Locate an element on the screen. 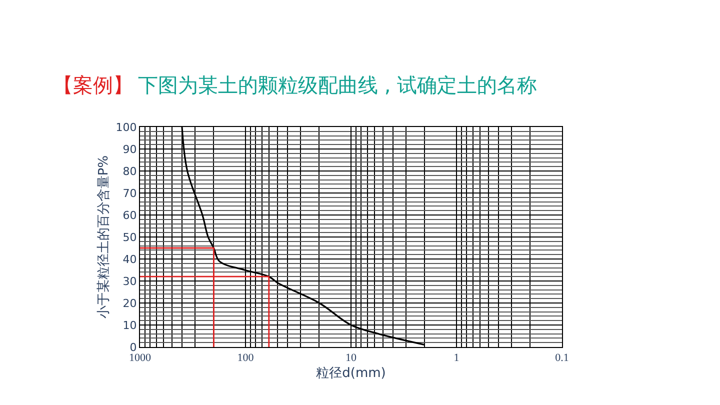  y-tick-label: 20 is located at coordinates (129, 303).